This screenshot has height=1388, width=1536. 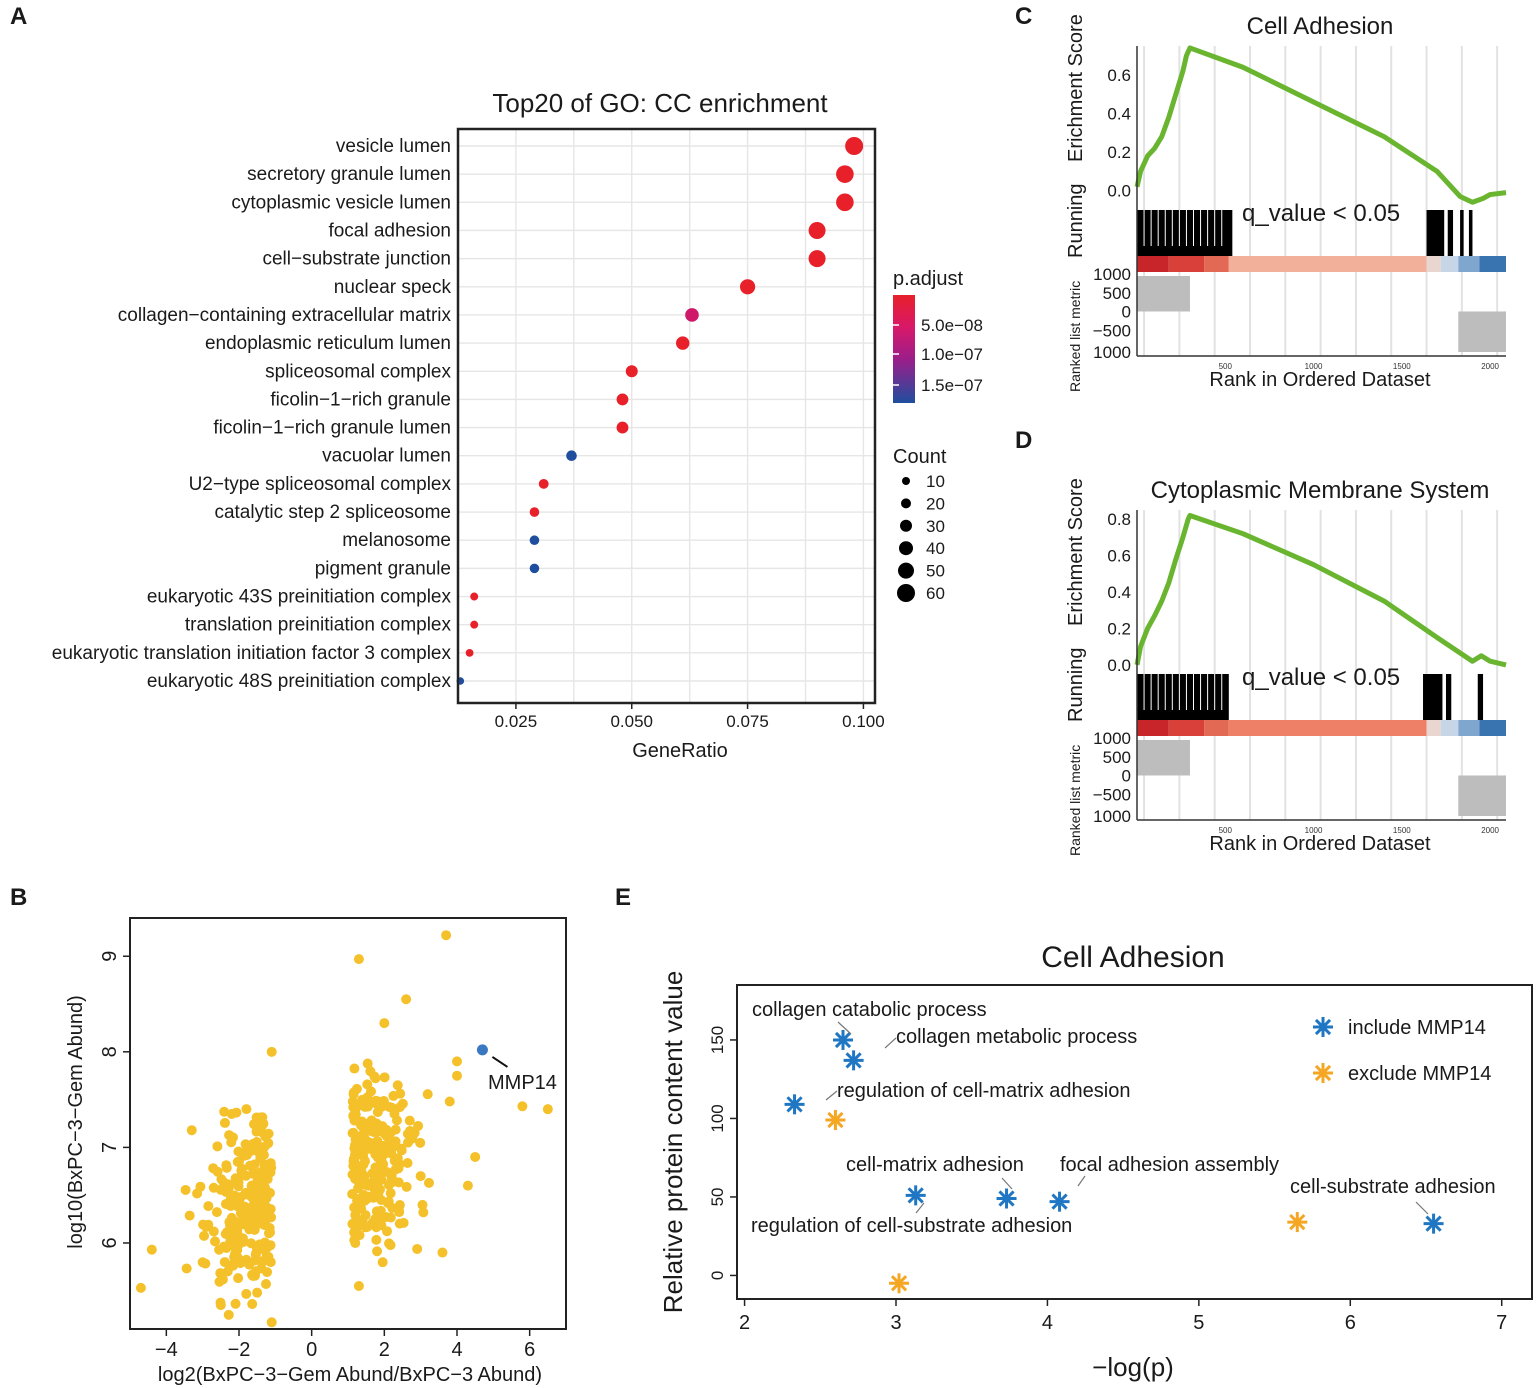 I want to click on term-label: eukaryotic 48S preinitiation complex, so click(x=299, y=681).